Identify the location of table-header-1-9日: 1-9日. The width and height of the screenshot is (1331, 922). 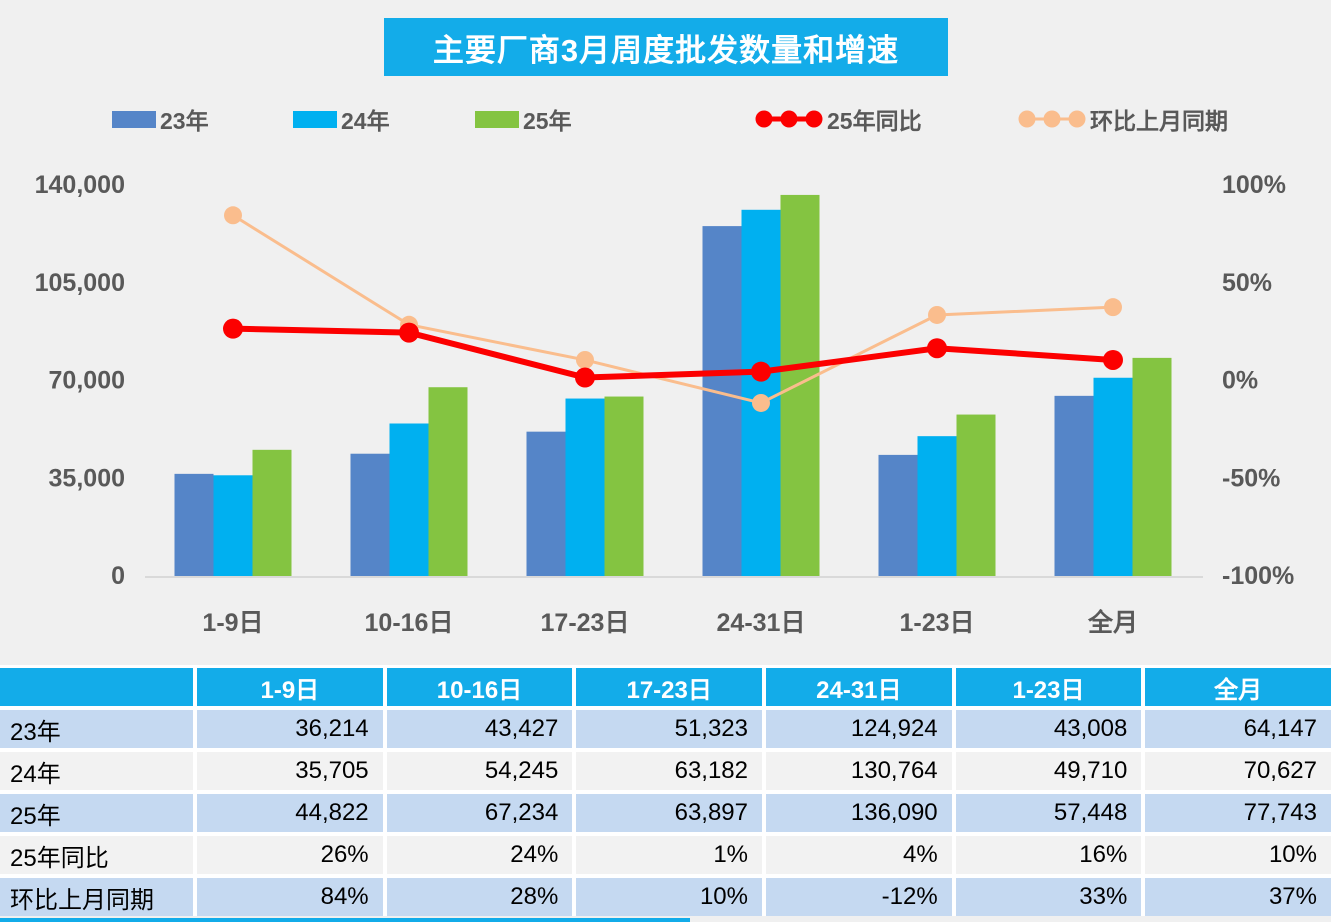
(290, 687).